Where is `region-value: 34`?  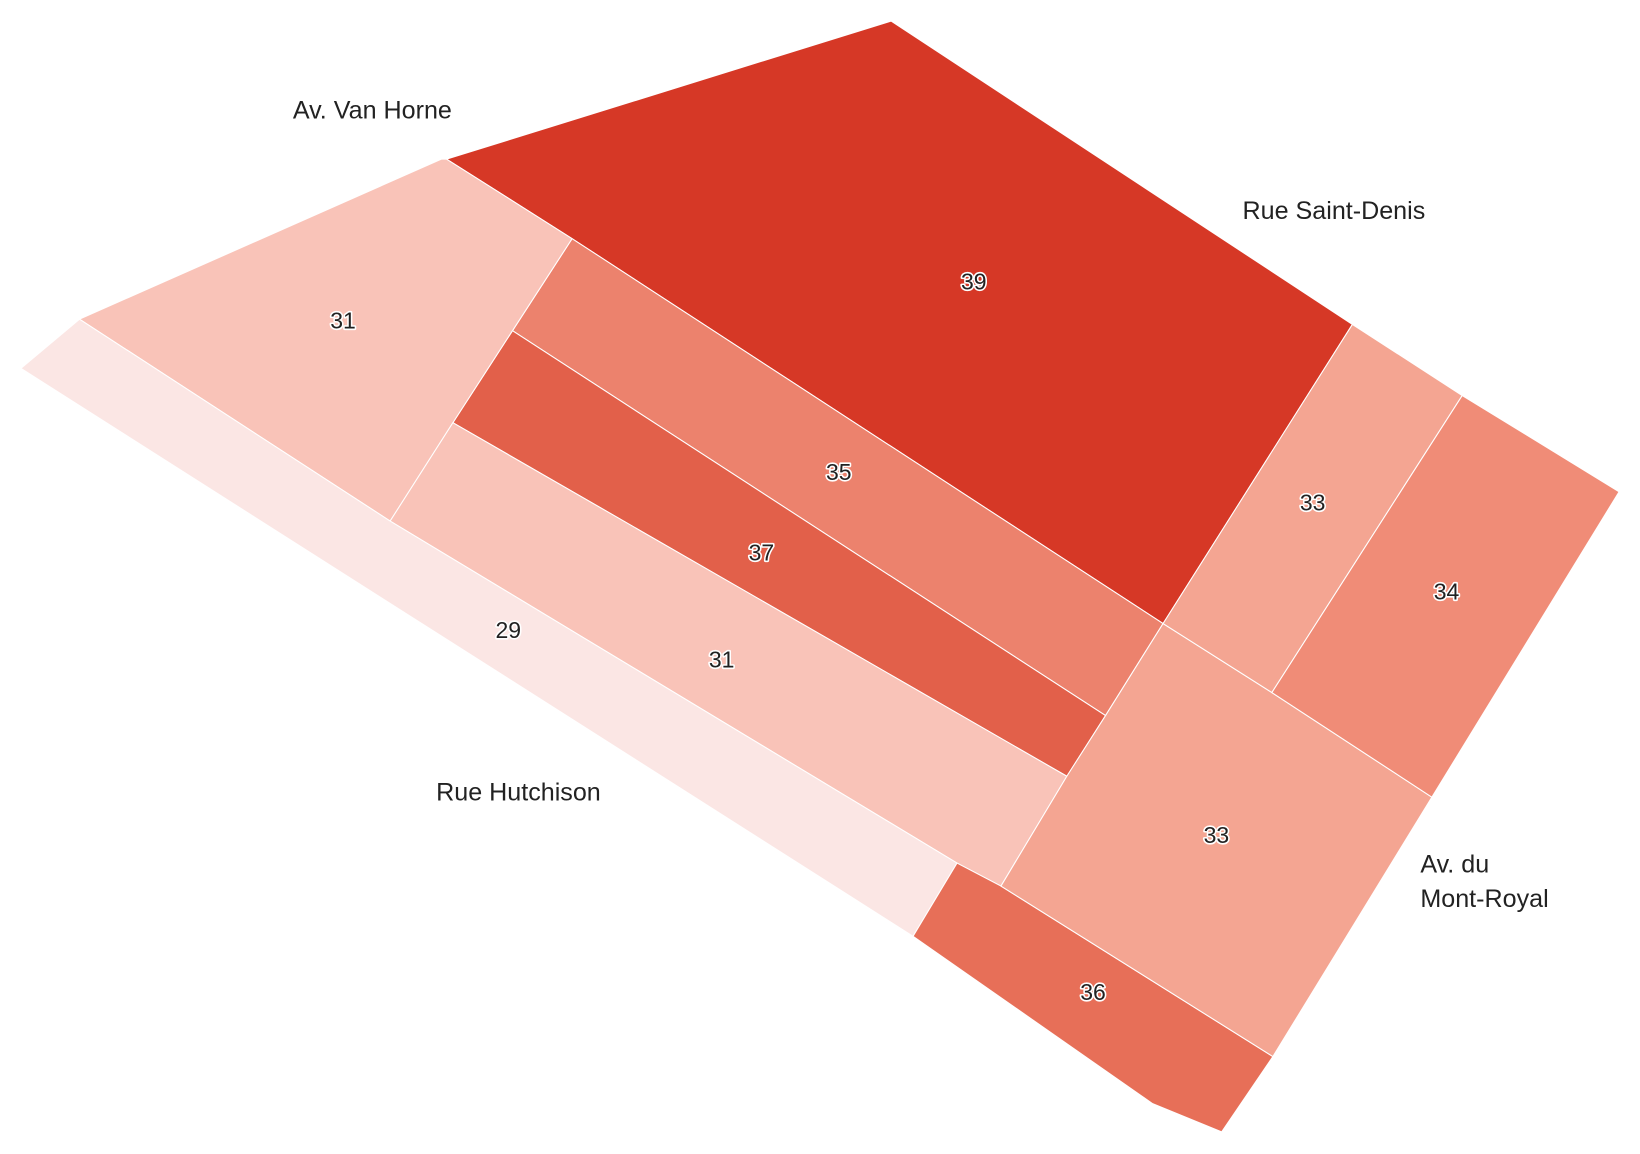
region-value: 34 is located at coordinates (1447, 591).